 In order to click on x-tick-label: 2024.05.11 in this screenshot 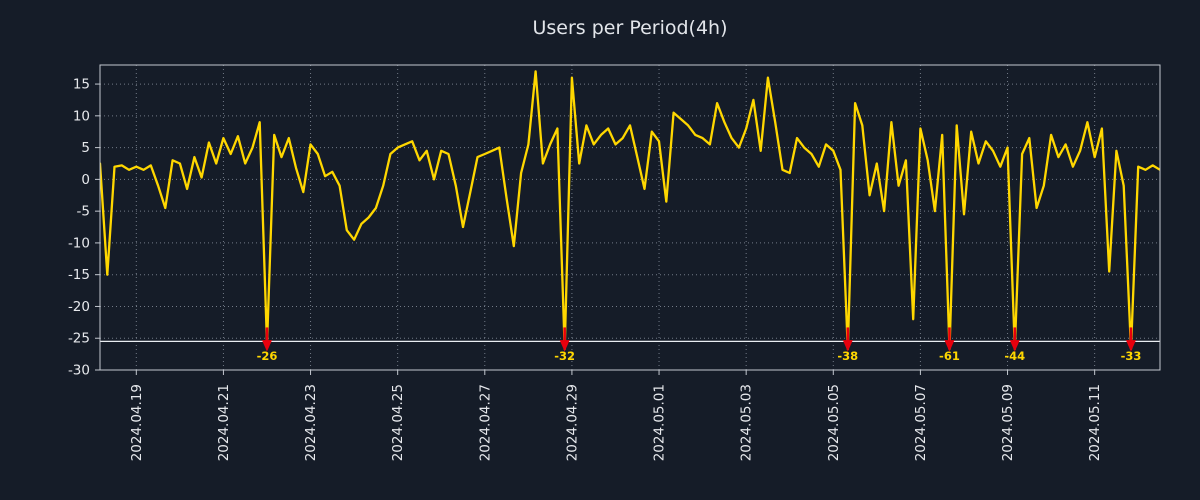, I will do `click(1095, 422)`.